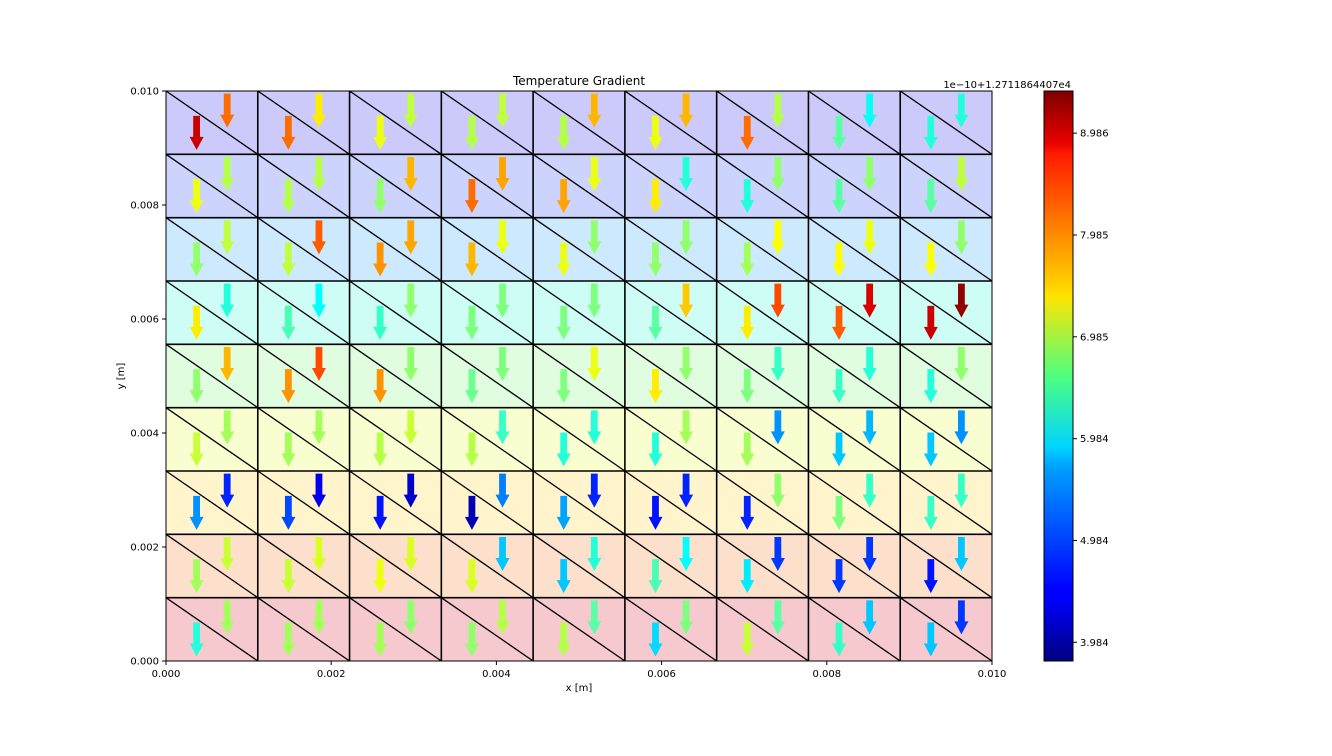 The height and width of the screenshot is (756, 1332). Describe the element at coordinates (1094, 236) in the screenshot. I see `colorbar-tick-label: 7.985` at that location.